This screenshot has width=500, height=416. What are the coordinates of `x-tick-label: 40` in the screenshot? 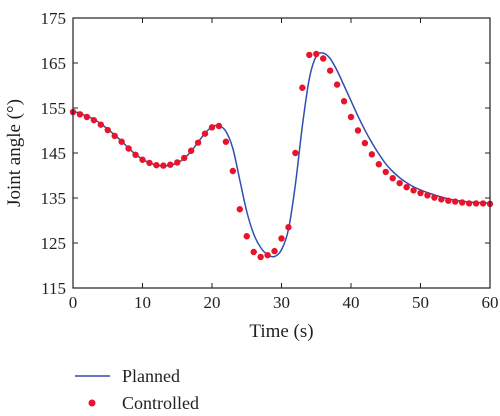 It's located at (351, 302).